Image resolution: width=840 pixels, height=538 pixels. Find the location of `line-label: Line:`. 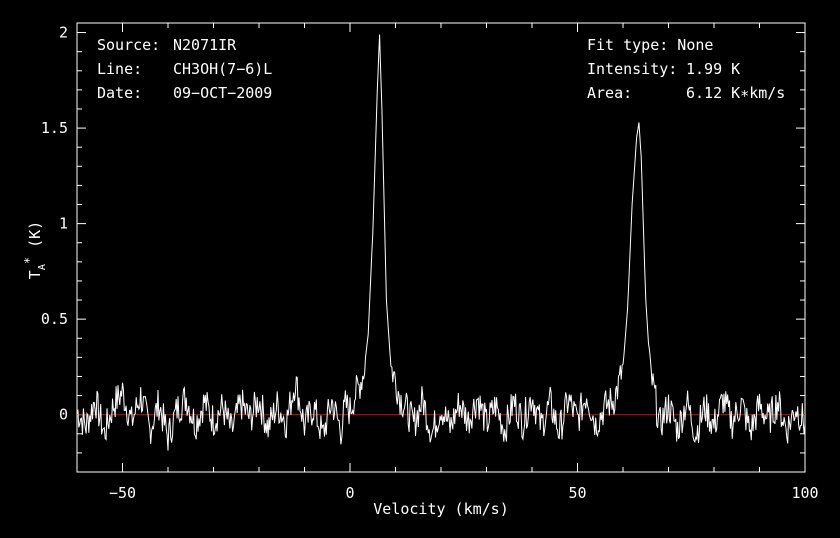

line-label: Line: is located at coordinates (119, 69).